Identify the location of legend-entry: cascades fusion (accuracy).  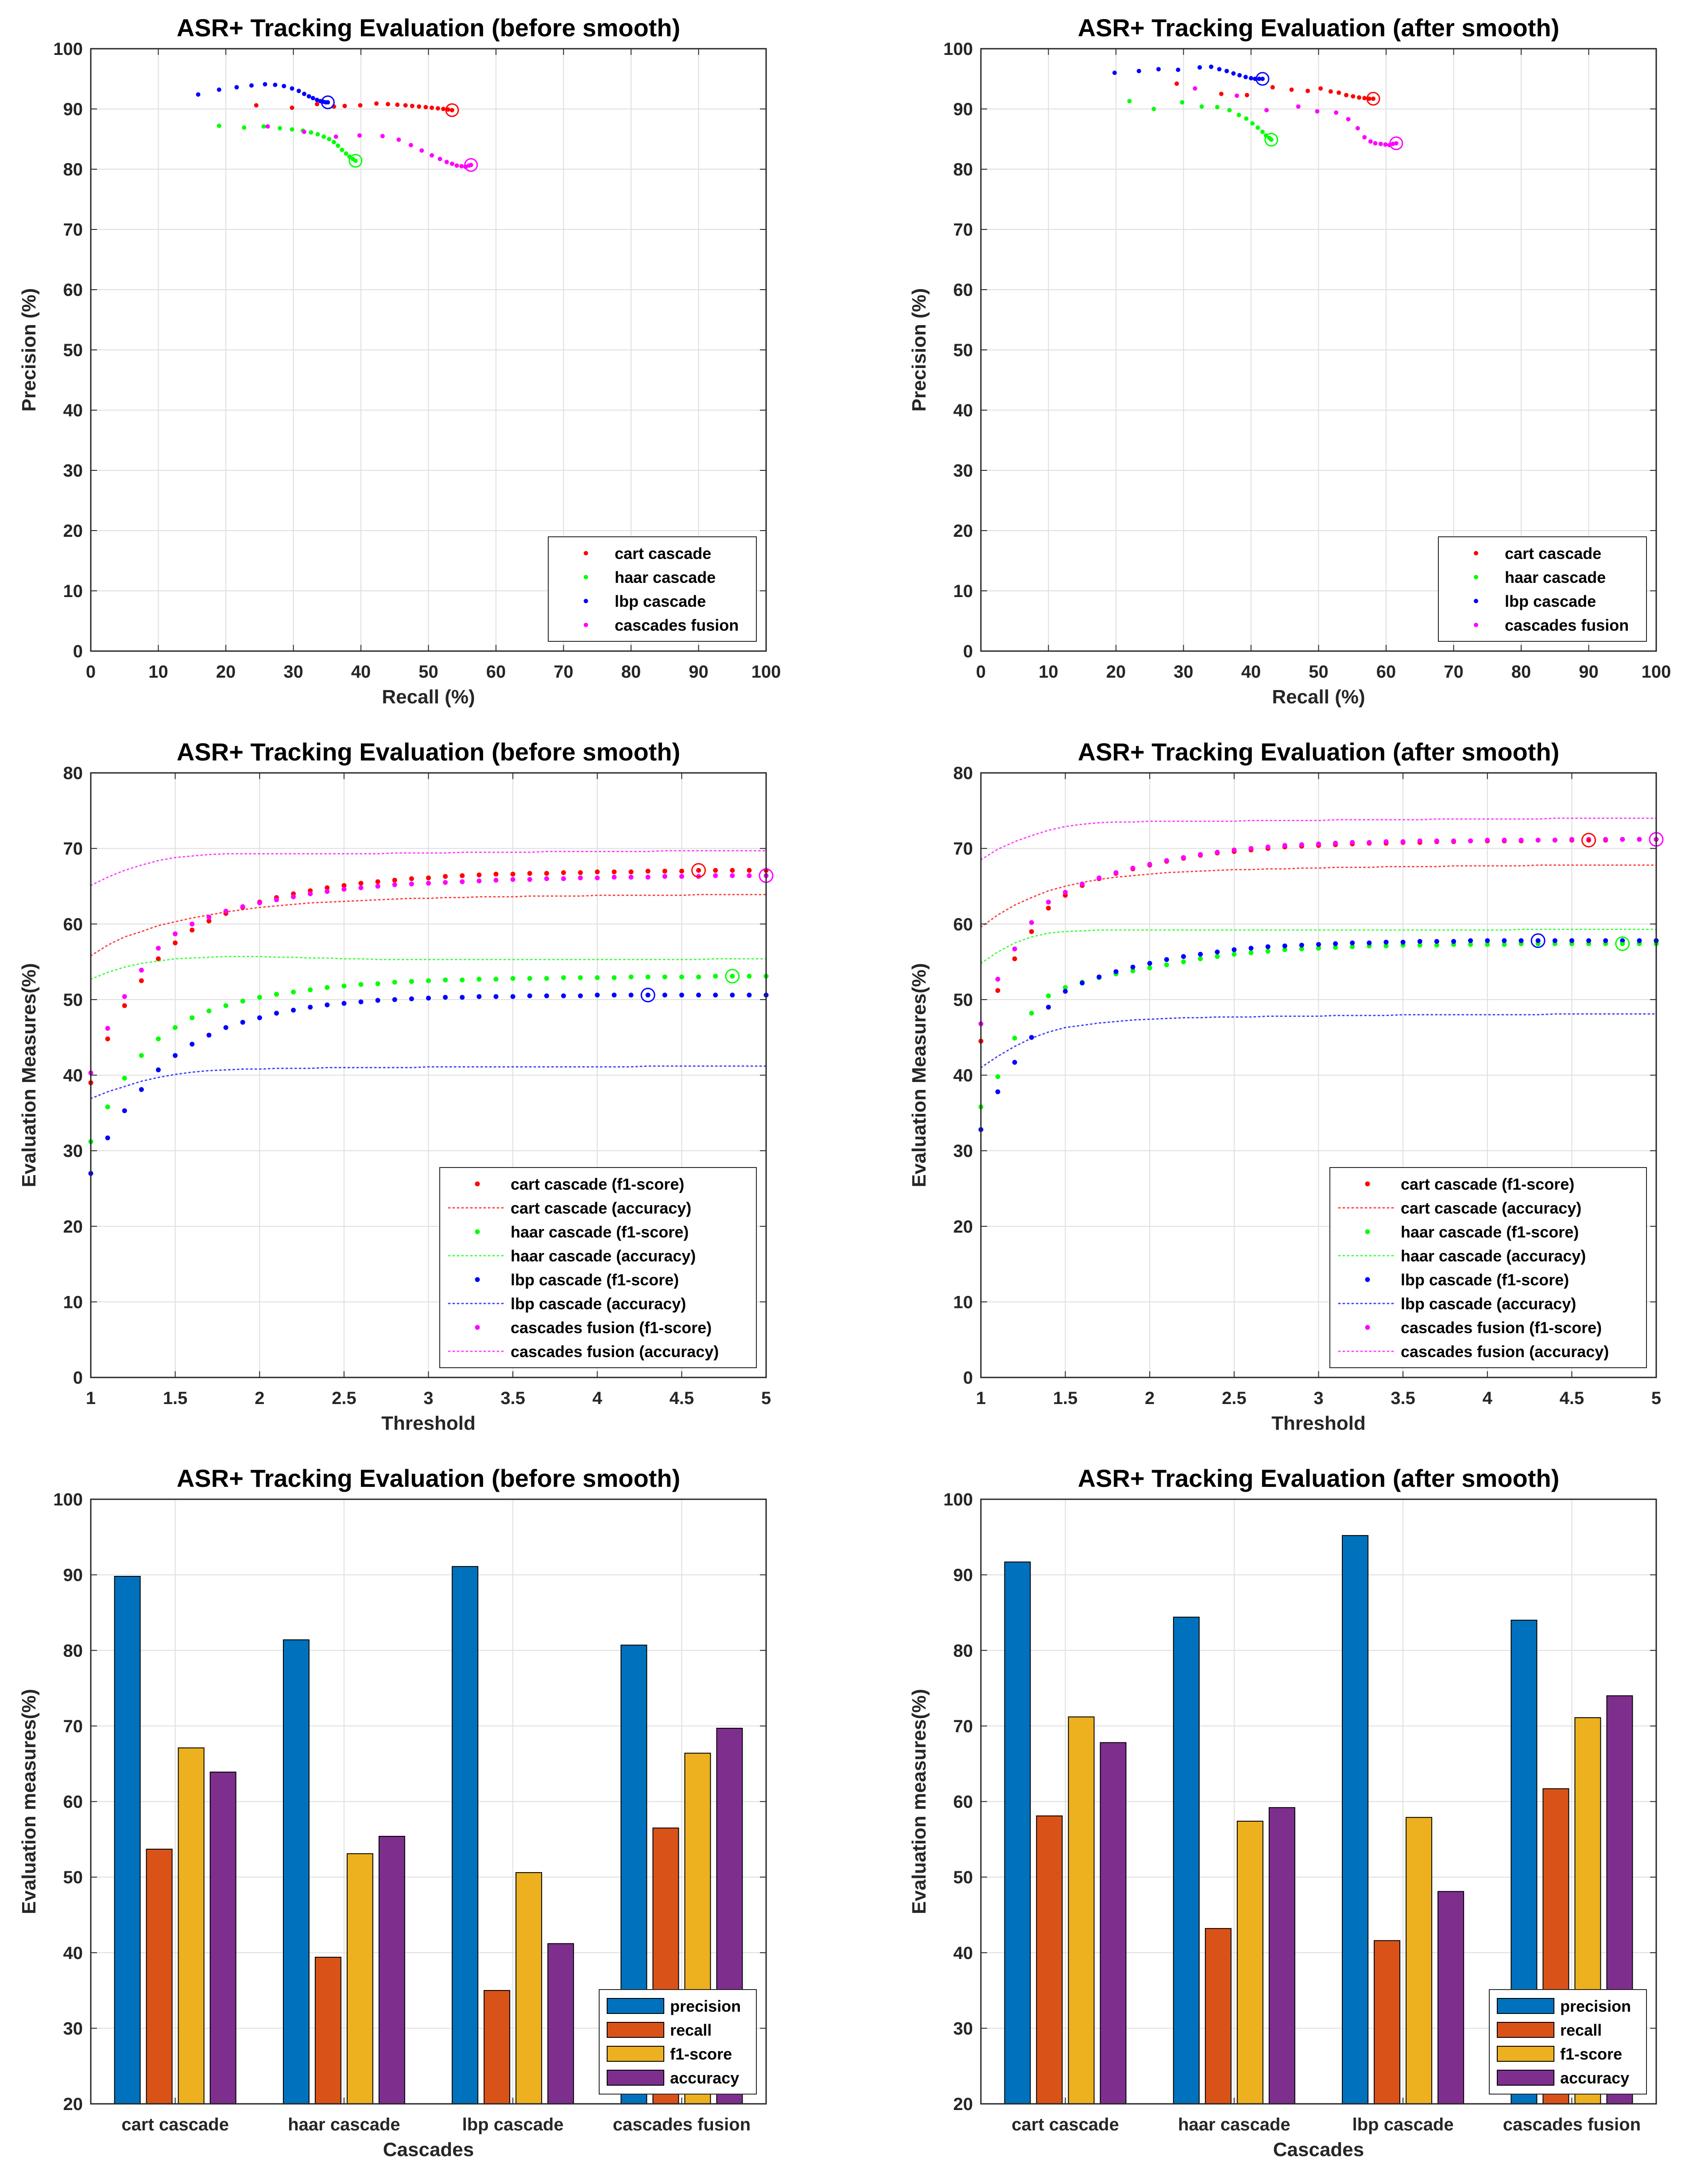
(1473, 1351).